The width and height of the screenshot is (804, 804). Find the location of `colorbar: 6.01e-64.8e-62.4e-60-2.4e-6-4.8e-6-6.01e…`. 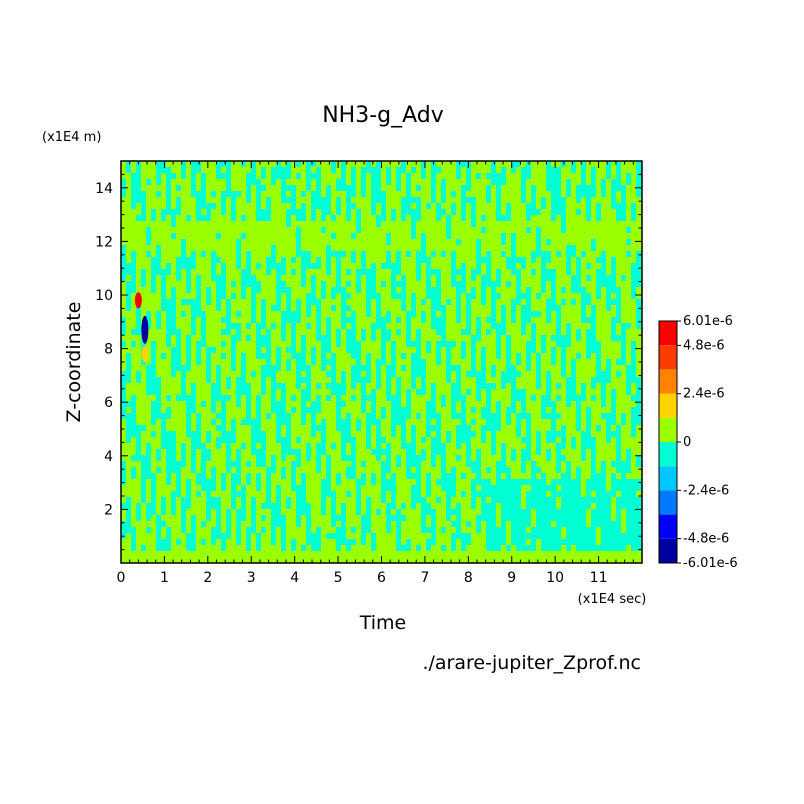

colorbar: 6.01e-64.8e-62.4e-60-2.4e-6-4.8e-6-6.01e… is located at coordinates (698, 442).